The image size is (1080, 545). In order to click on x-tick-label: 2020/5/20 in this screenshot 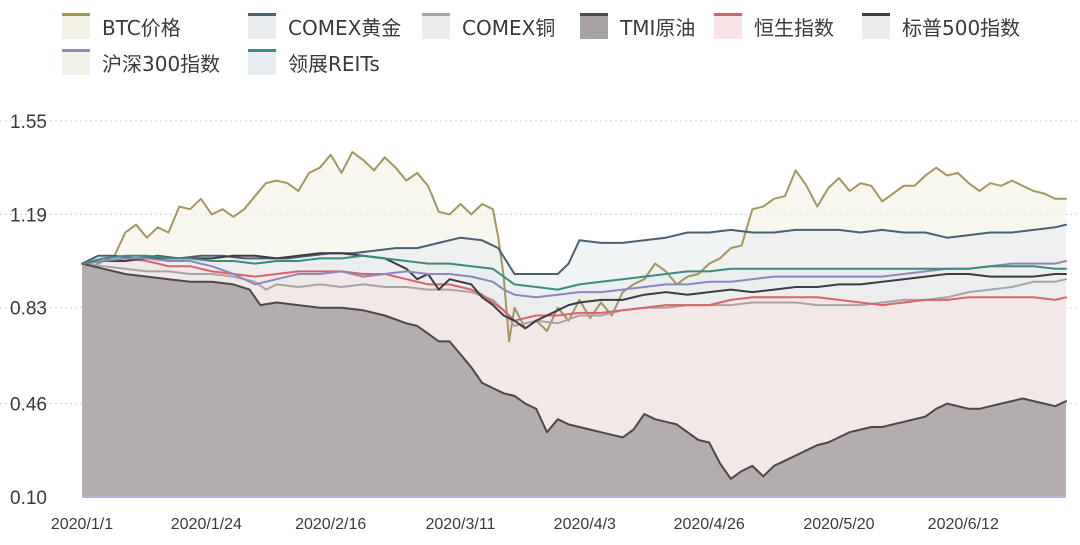, I will do `click(838, 524)`.